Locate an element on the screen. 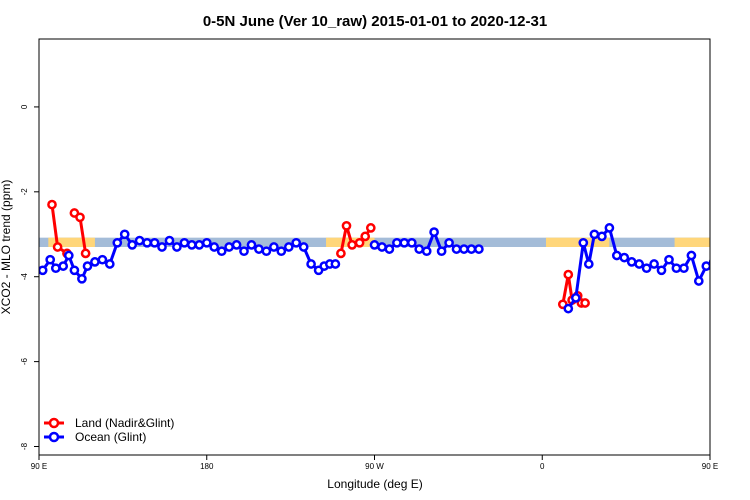  x-axis: 90 E 180 90 W 0 90 E is located at coordinates (374, 463).